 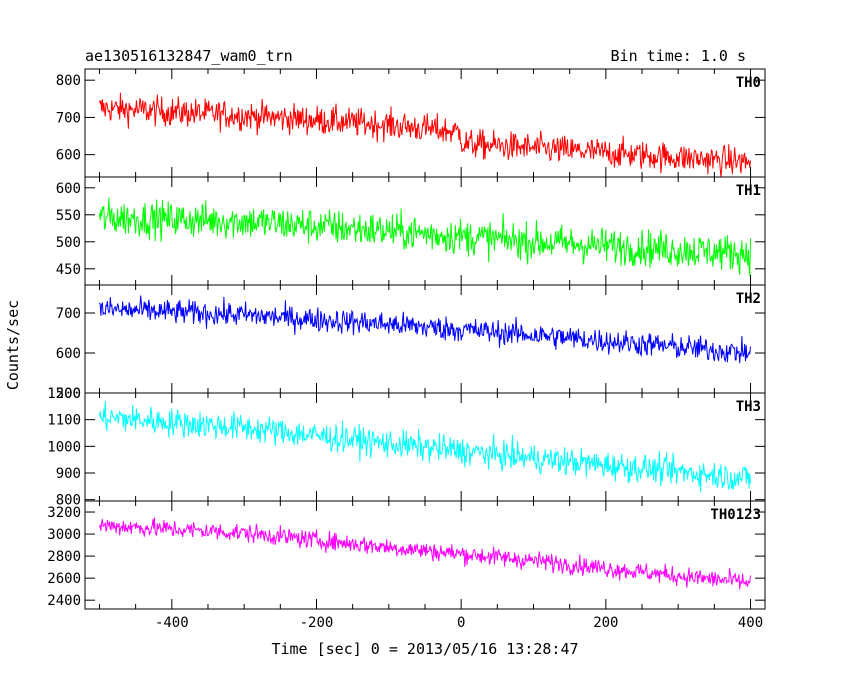 What do you see at coordinates (678, 56) in the screenshot?
I see `bin-time-label: Bin time: 1.0 s` at bounding box center [678, 56].